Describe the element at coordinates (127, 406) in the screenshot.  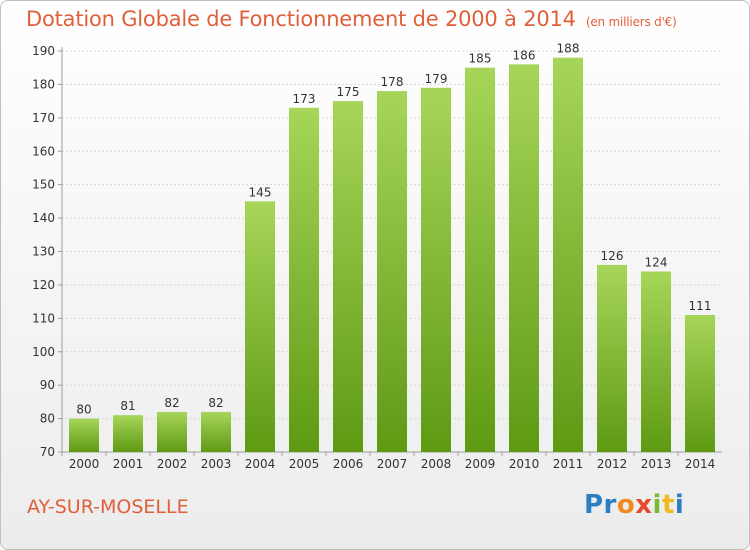
I see `data-label: 81` at that location.